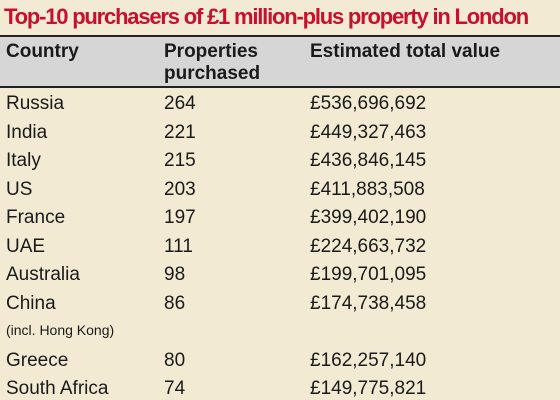  Describe the element at coordinates (280, 318) in the screenshot. I see `table-row: China (incl. Hong Kong) 86 £174,738,458` at that location.